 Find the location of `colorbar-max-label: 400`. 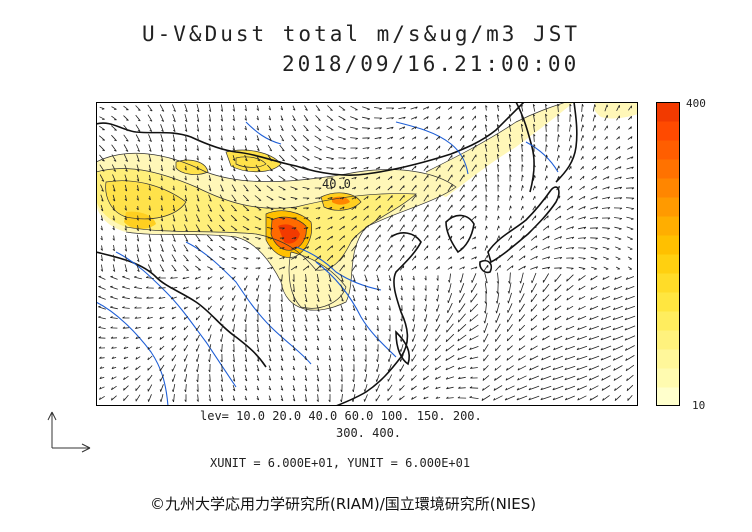

colorbar-max-label: 400 is located at coordinates (696, 103).